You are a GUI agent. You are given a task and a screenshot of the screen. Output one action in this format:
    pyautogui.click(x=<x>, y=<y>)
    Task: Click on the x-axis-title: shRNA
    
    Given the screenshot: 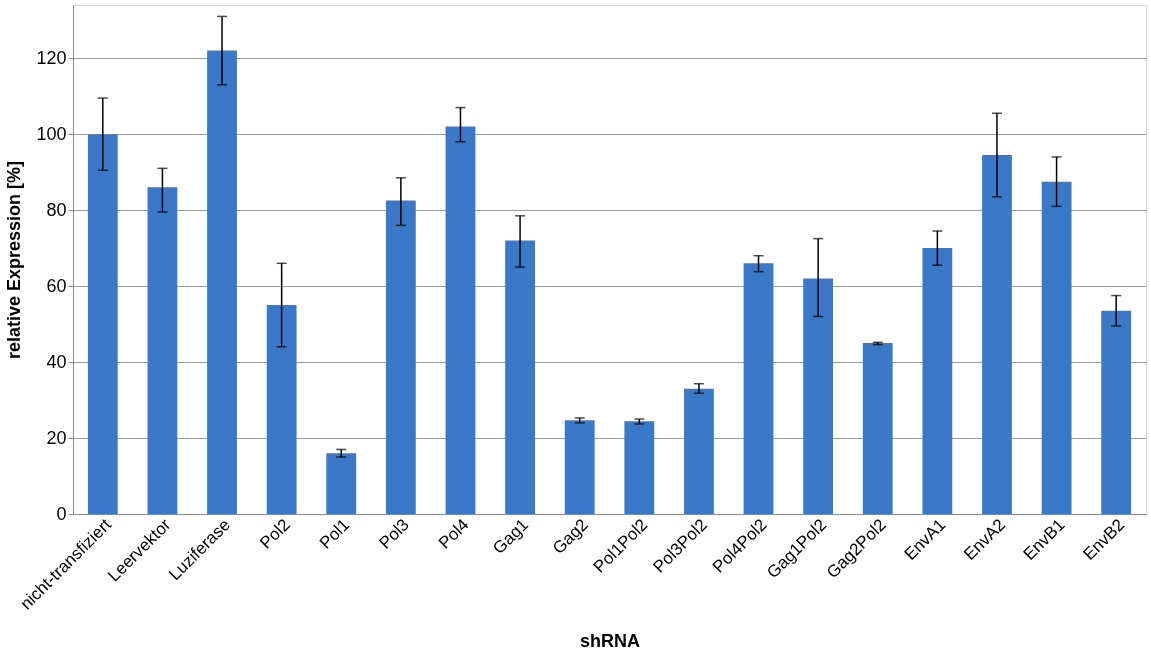 What is the action you would take?
    pyautogui.click(x=610, y=640)
    